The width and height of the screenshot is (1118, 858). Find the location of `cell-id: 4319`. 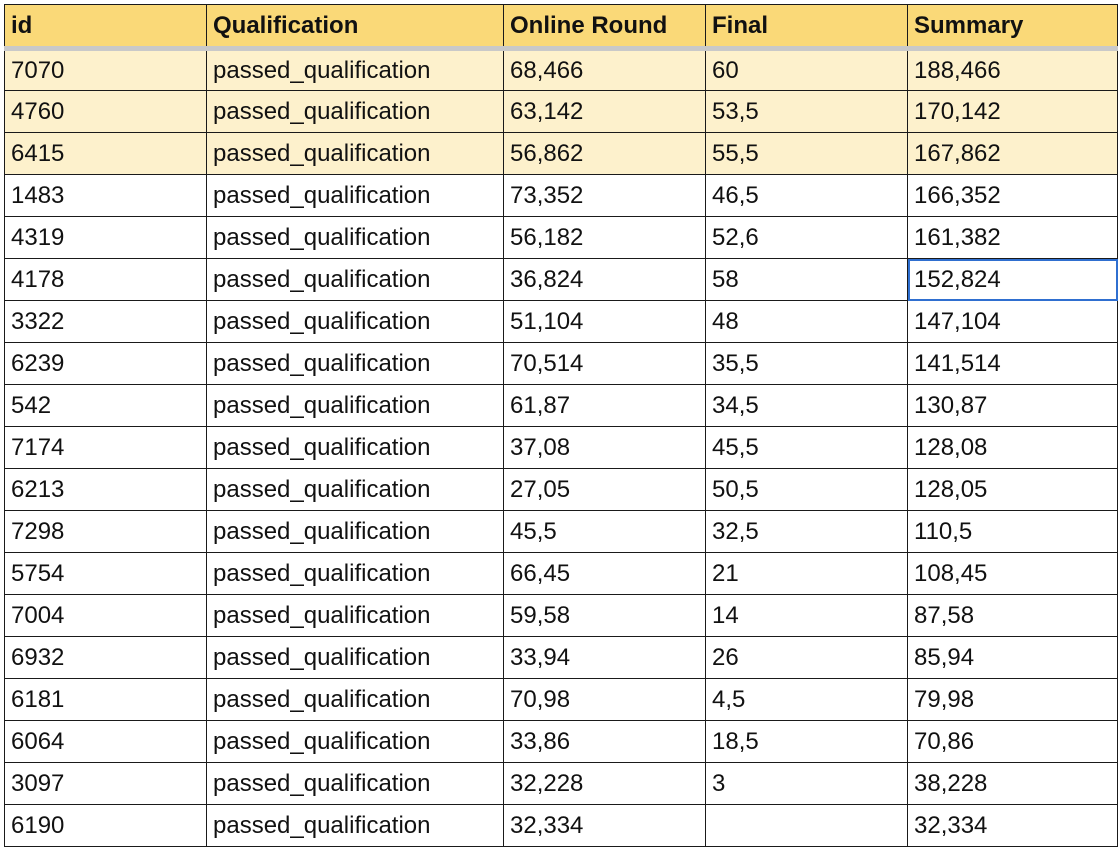

cell-id: 4319 is located at coordinates (105, 237).